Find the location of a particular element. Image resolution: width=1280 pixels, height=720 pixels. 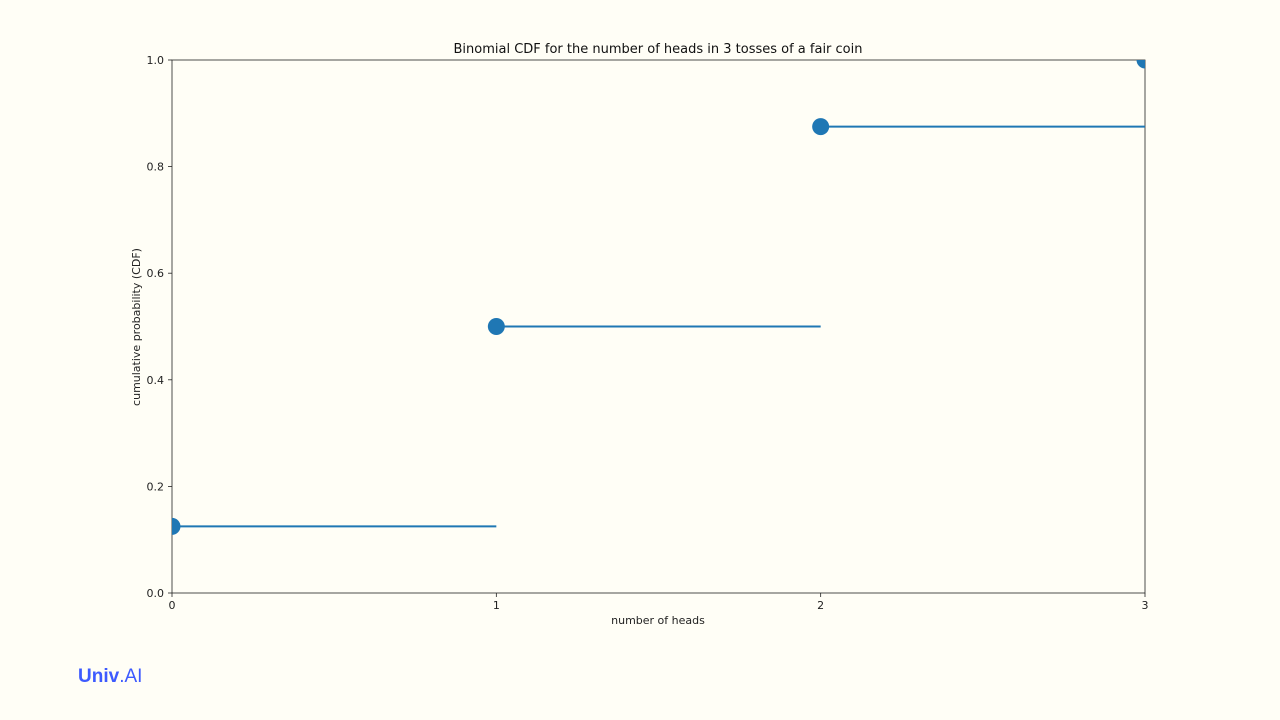

logo-text-univ: Univ is located at coordinates (99, 676).